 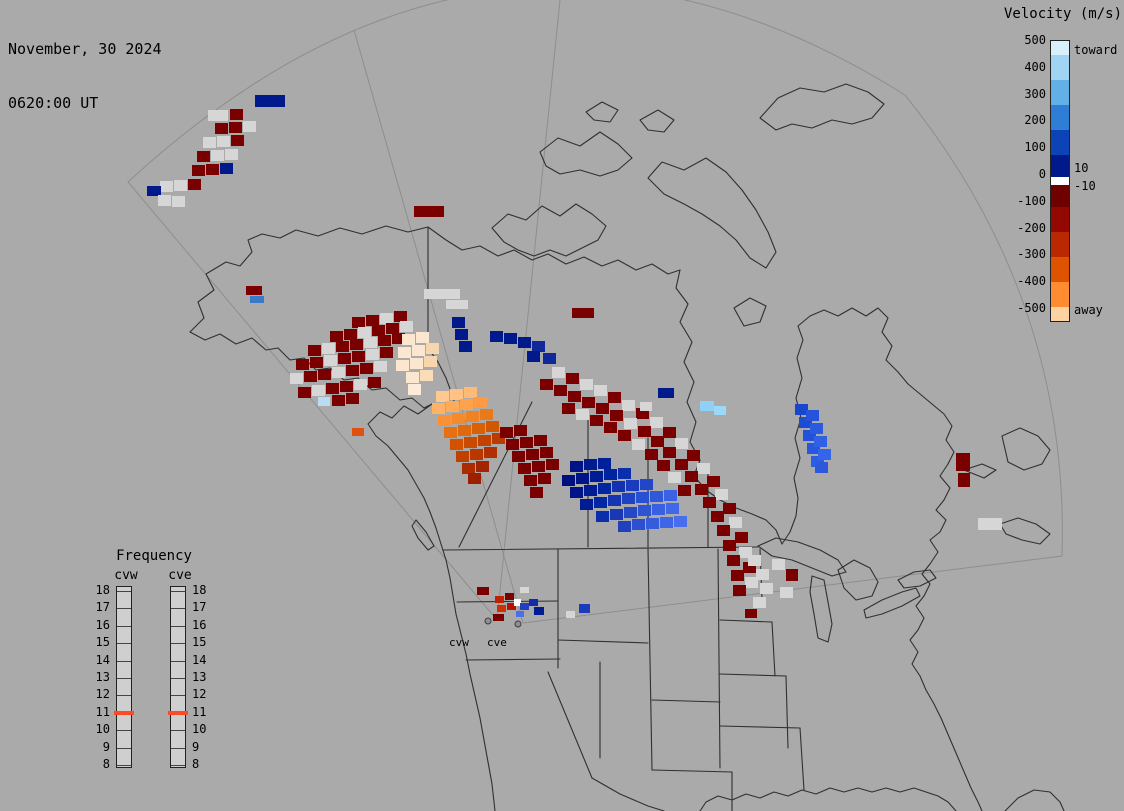 What do you see at coordinates (199, 607) in the screenshot?
I see `frequency-tick-label: 17` at bounding box center [199, 607].